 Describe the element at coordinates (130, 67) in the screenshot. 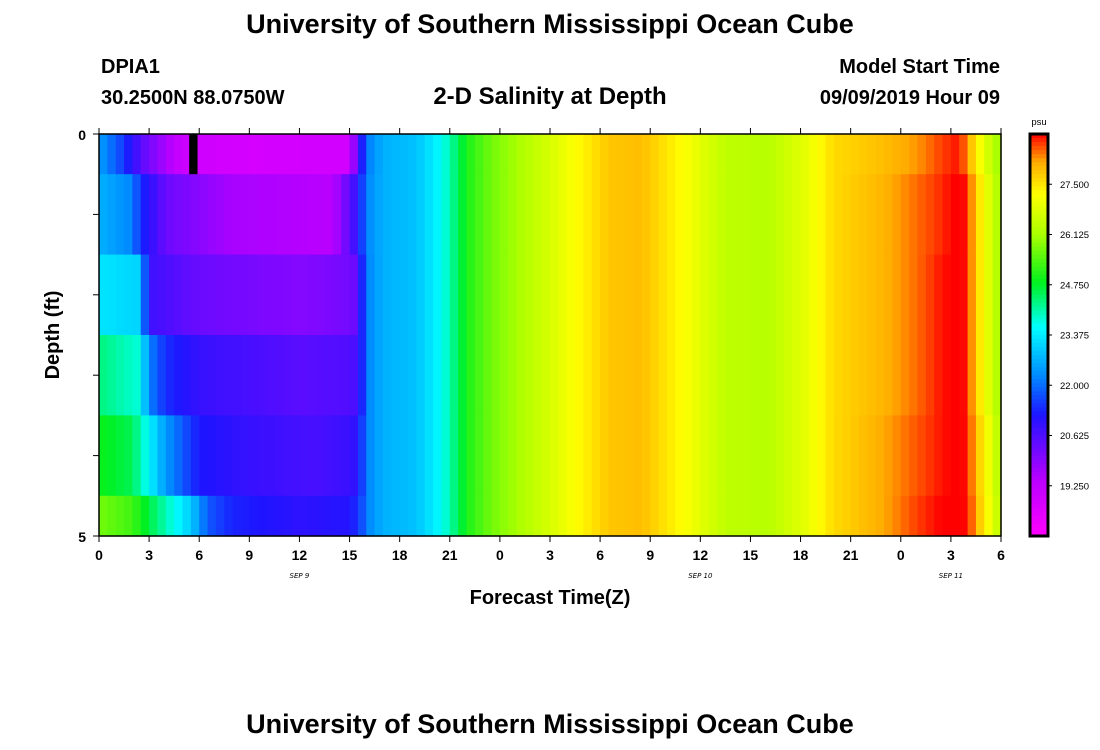

I see `station-id: DPIA1` at that location.